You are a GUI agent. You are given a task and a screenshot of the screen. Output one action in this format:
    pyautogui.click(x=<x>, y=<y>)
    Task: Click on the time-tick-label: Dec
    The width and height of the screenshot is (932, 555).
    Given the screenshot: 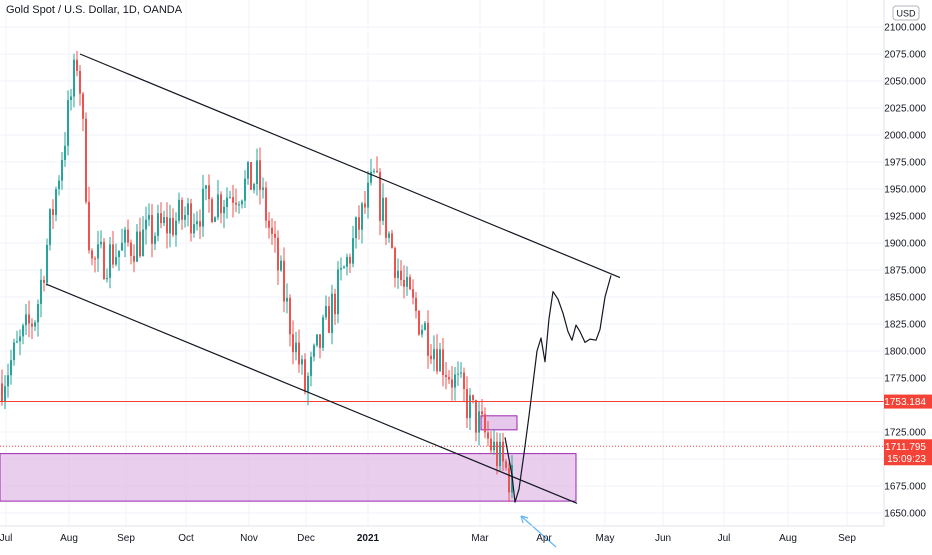 What is the action you would take?
    pyautogui.click(x=306, y=538)
    